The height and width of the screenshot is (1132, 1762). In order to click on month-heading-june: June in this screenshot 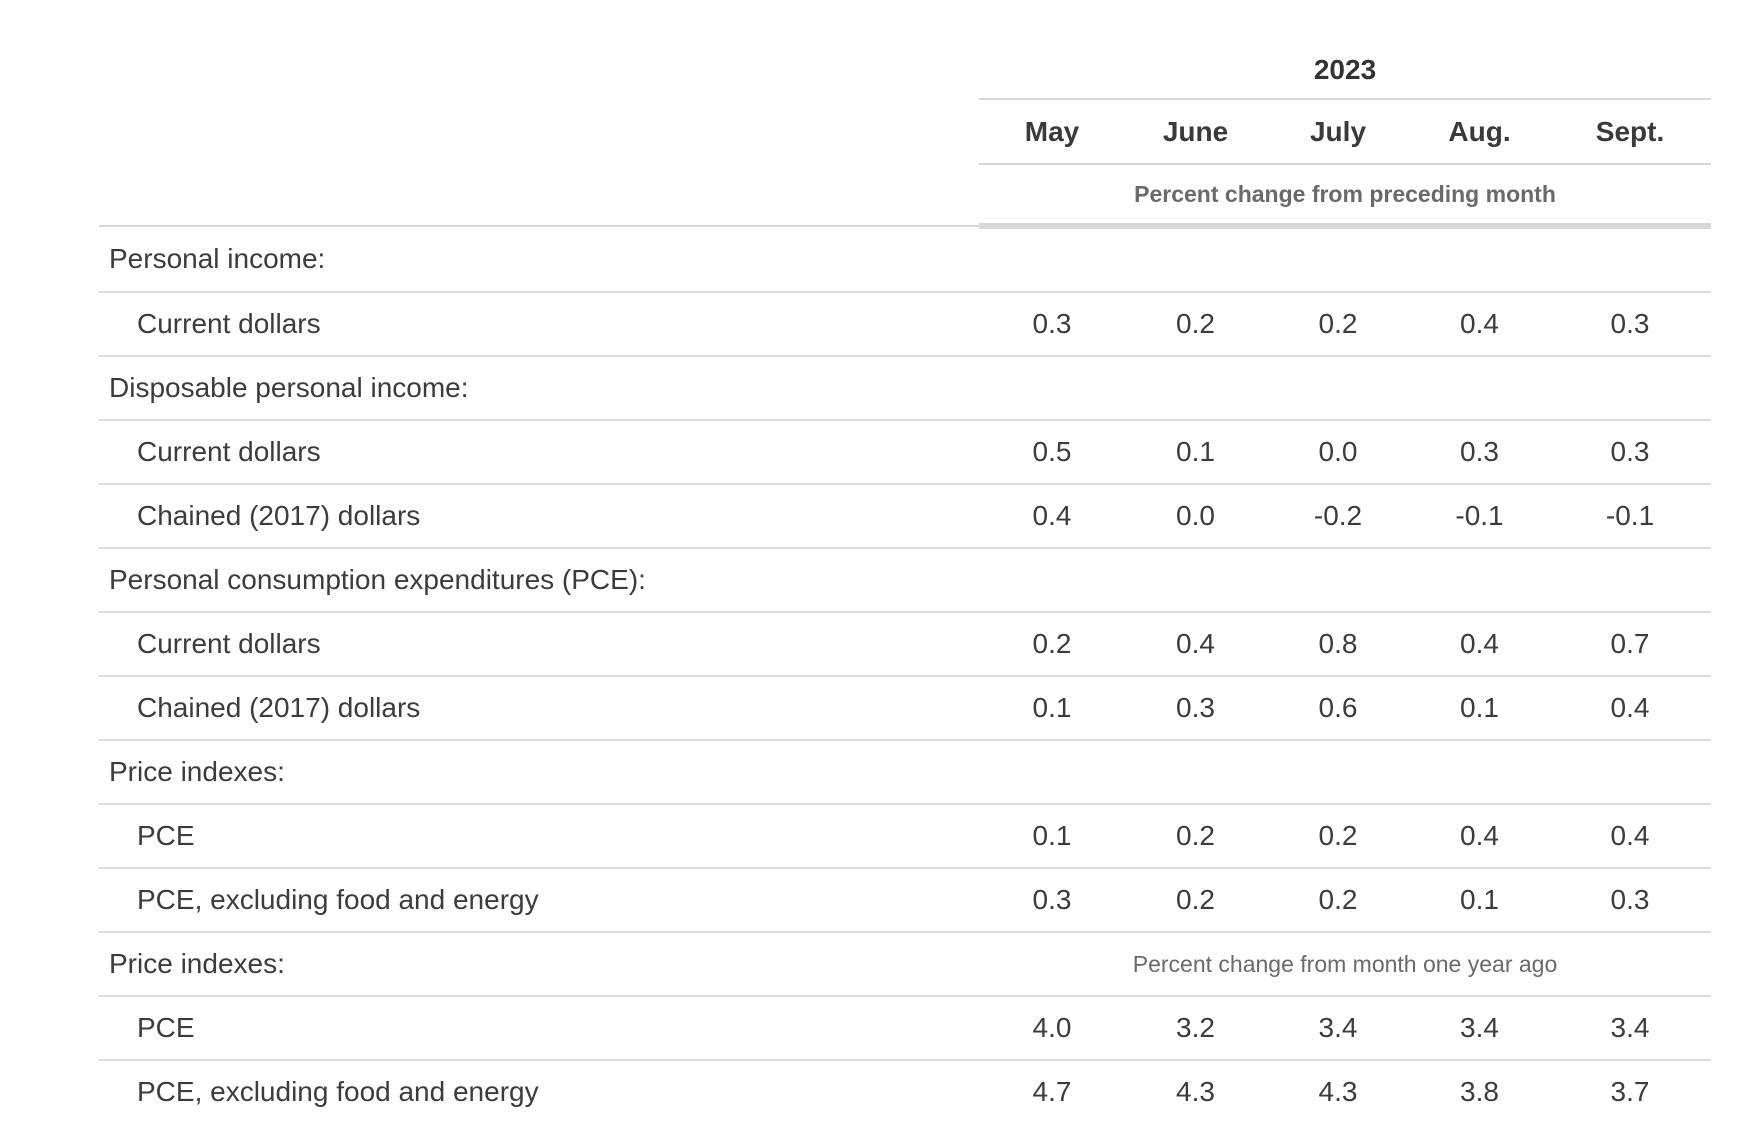, I will do `click(1195, 132)`.